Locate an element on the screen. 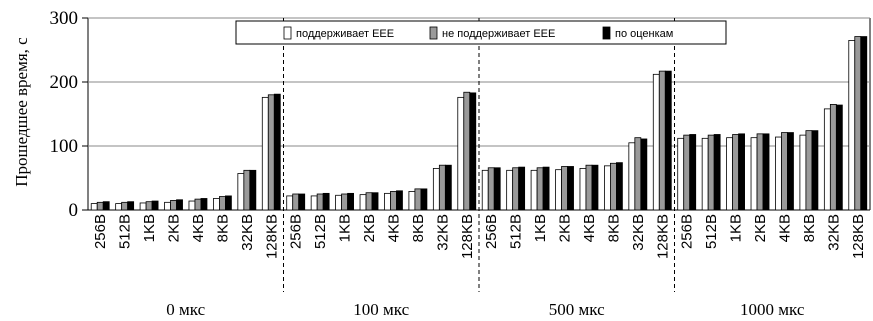  y-tick-label: 100 is located at coordinates (64, 146).